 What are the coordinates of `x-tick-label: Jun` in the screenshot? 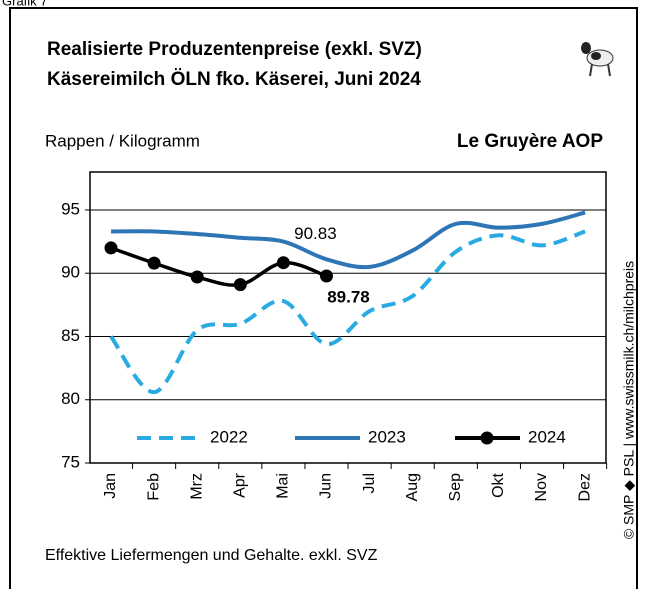 It's located at (326, 486).